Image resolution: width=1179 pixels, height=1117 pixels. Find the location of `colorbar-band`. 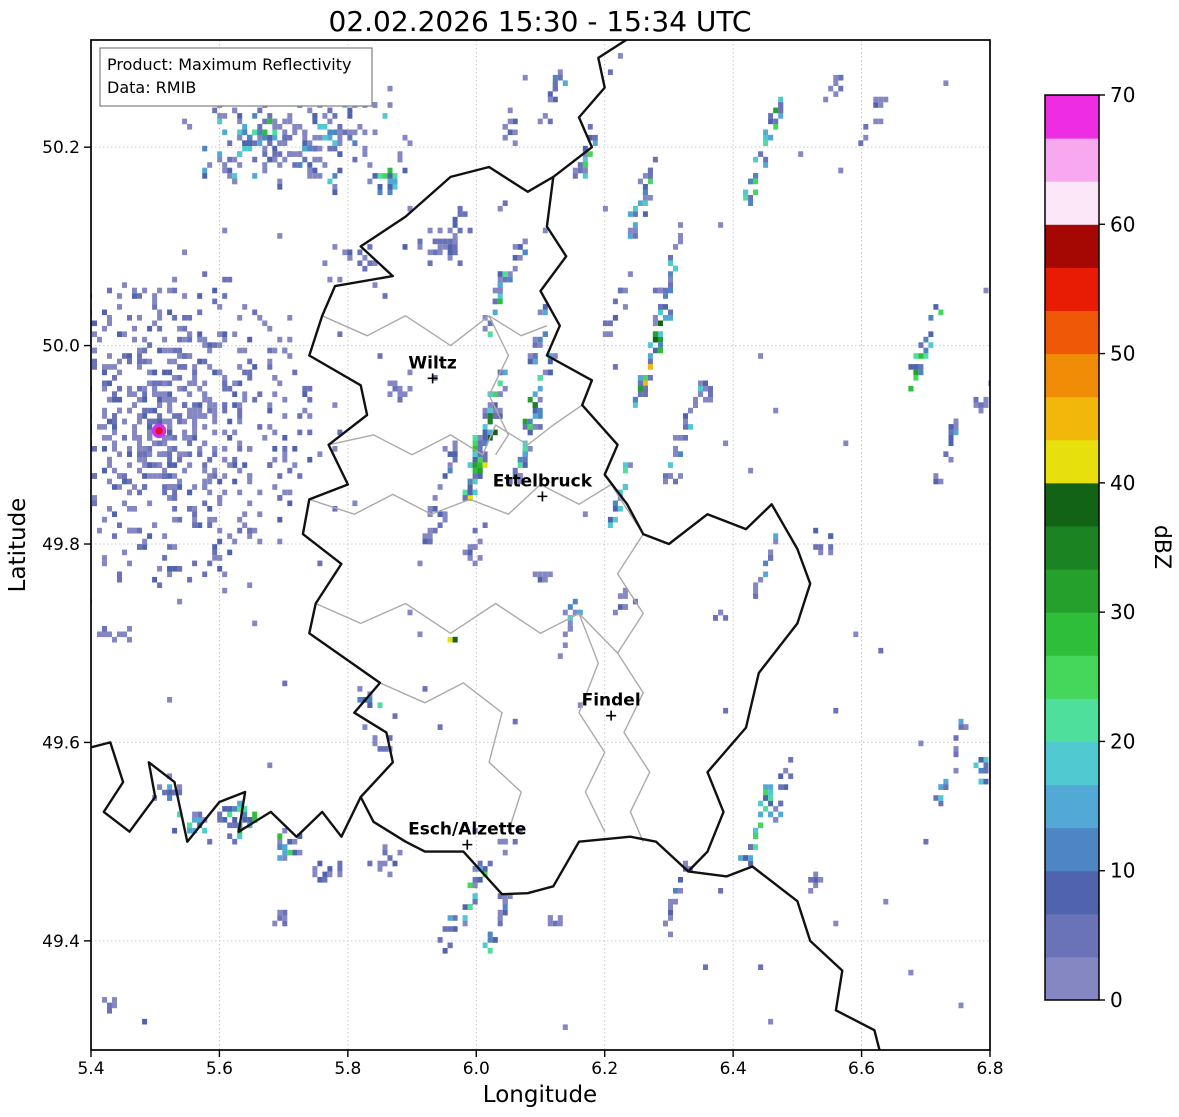

colorbar-band is located at coordinates (1072, 461).